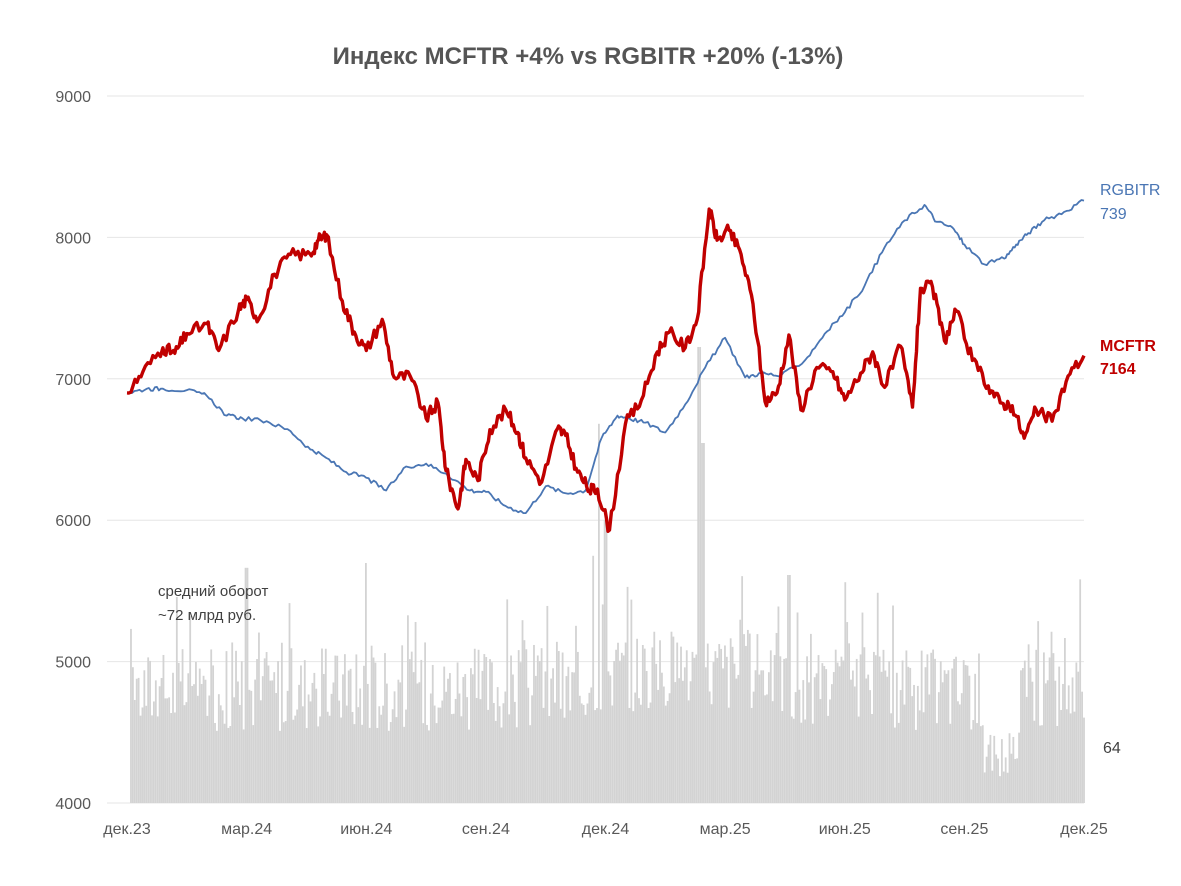 This screenshot has height=886, width=1181. Describe the element at coordinates (73, 451) in the screenshot. I see `y-axis: 4000 5000 6000 7000 8000 9000` at that location.